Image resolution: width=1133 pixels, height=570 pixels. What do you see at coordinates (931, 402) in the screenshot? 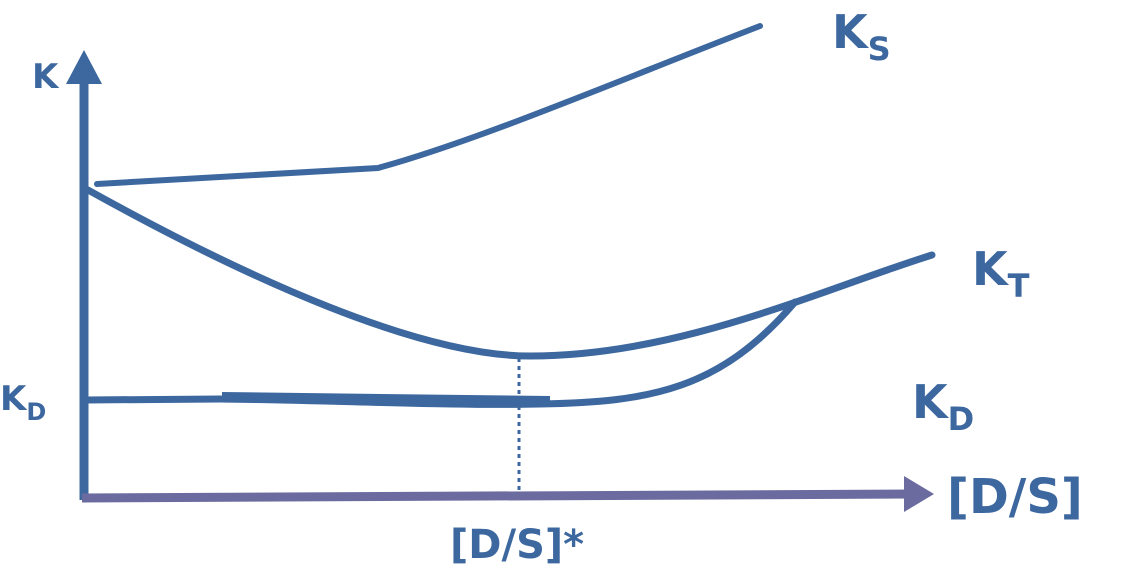
I see `kd-label-main: K` at bounding box center [931, 402].